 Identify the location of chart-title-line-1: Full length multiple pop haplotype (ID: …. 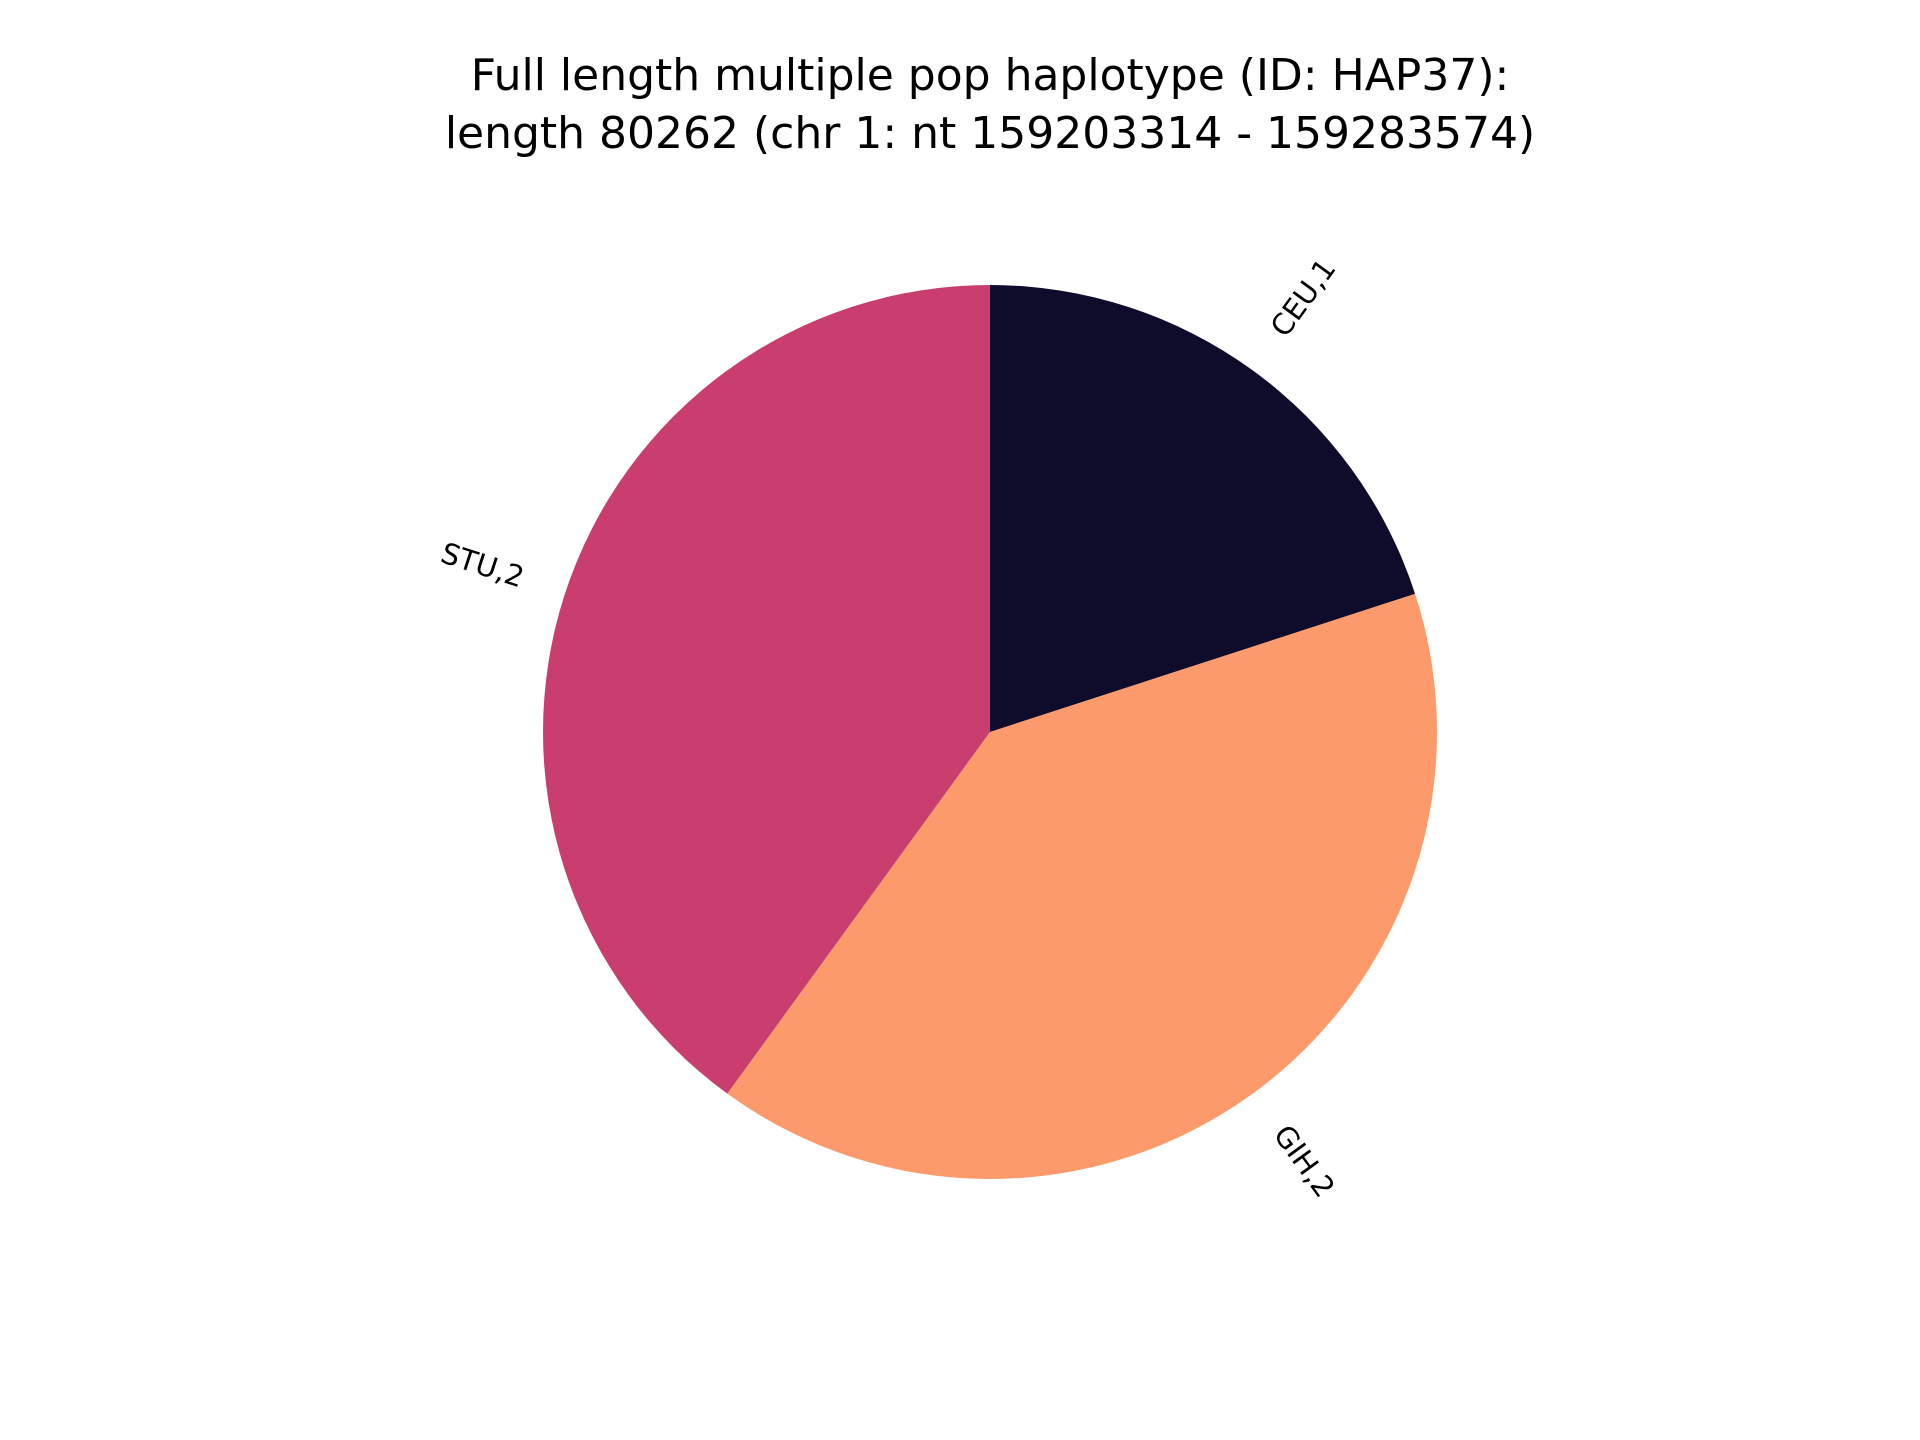
(990, 75).